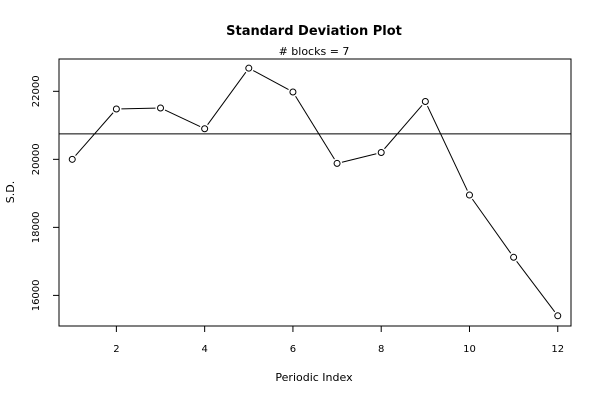  Describe the element at coordinates (557, 349) in the screenshot. I see `x-tick-label: 12` at that location.